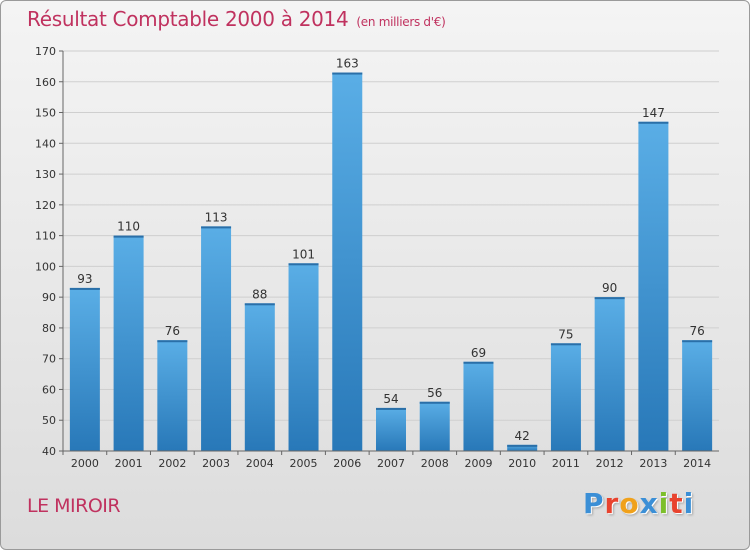 The image size is (750, 550). I want to click on logo-letter: x, so click(649, 503).